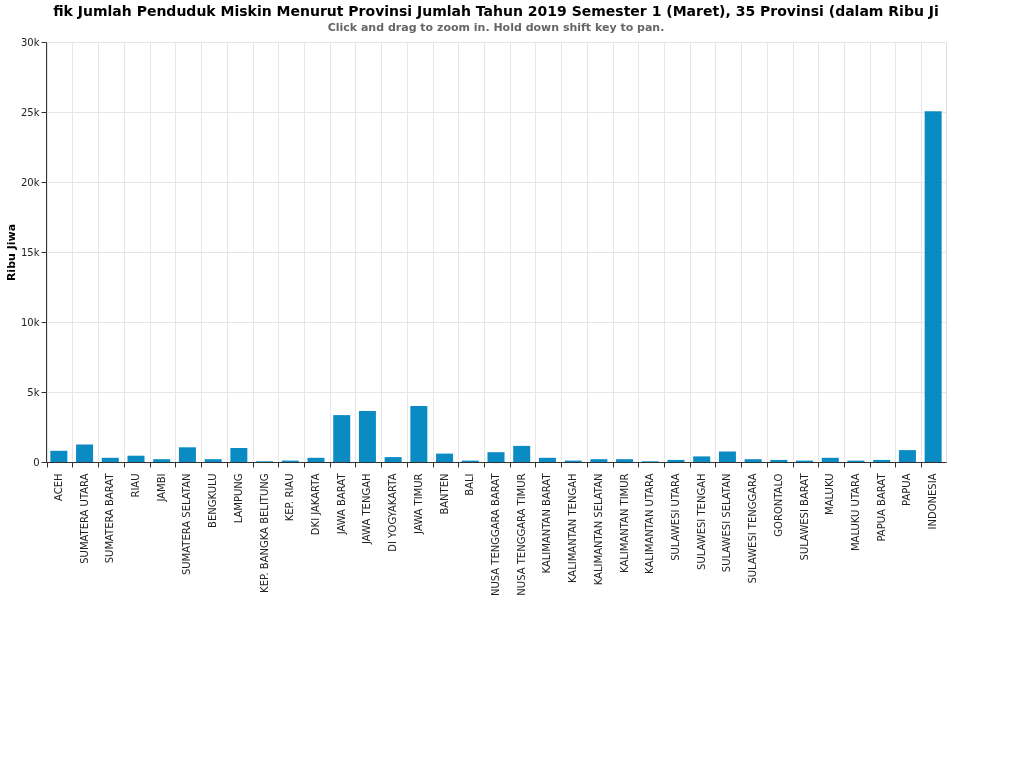 This screenshot has height=778, width=1023. Describe the element at coordinates (624, 523) in the screenshot. I see `x-tick-label: KALIMANTAN TIMUR` at that location.